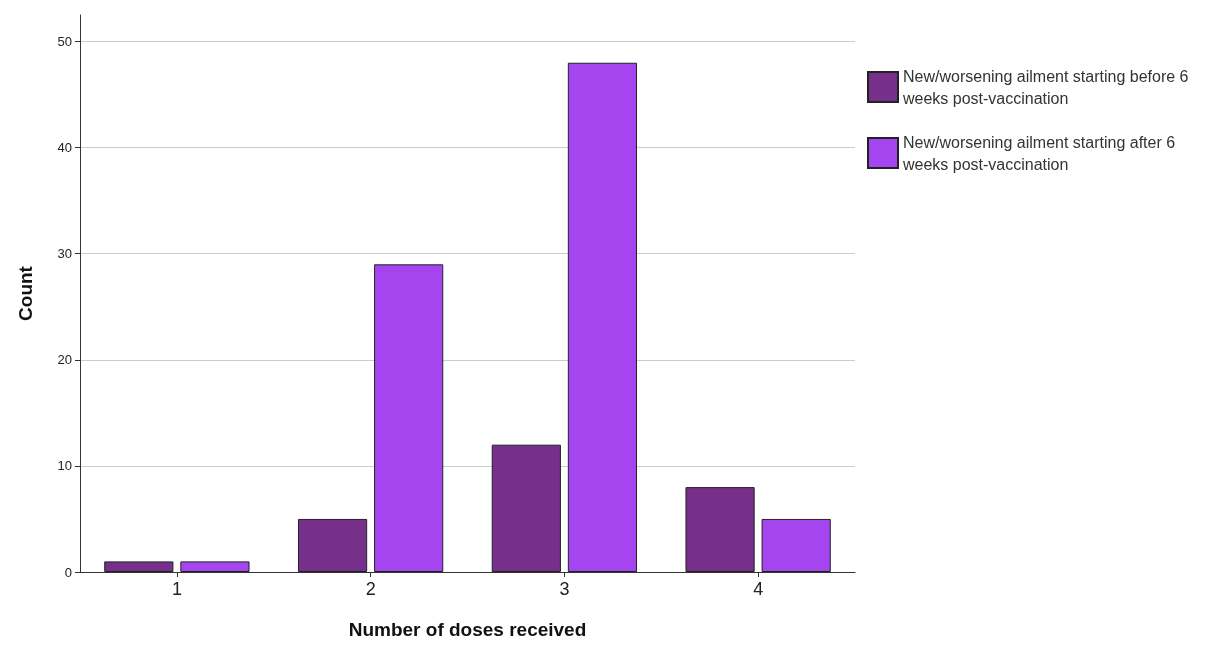 This screenshot has height=649, width=1208. What do you see at coordinates (64, 148) in the screenshot?
I see `y-tick-label: 40` at bounding box center [64, 148].